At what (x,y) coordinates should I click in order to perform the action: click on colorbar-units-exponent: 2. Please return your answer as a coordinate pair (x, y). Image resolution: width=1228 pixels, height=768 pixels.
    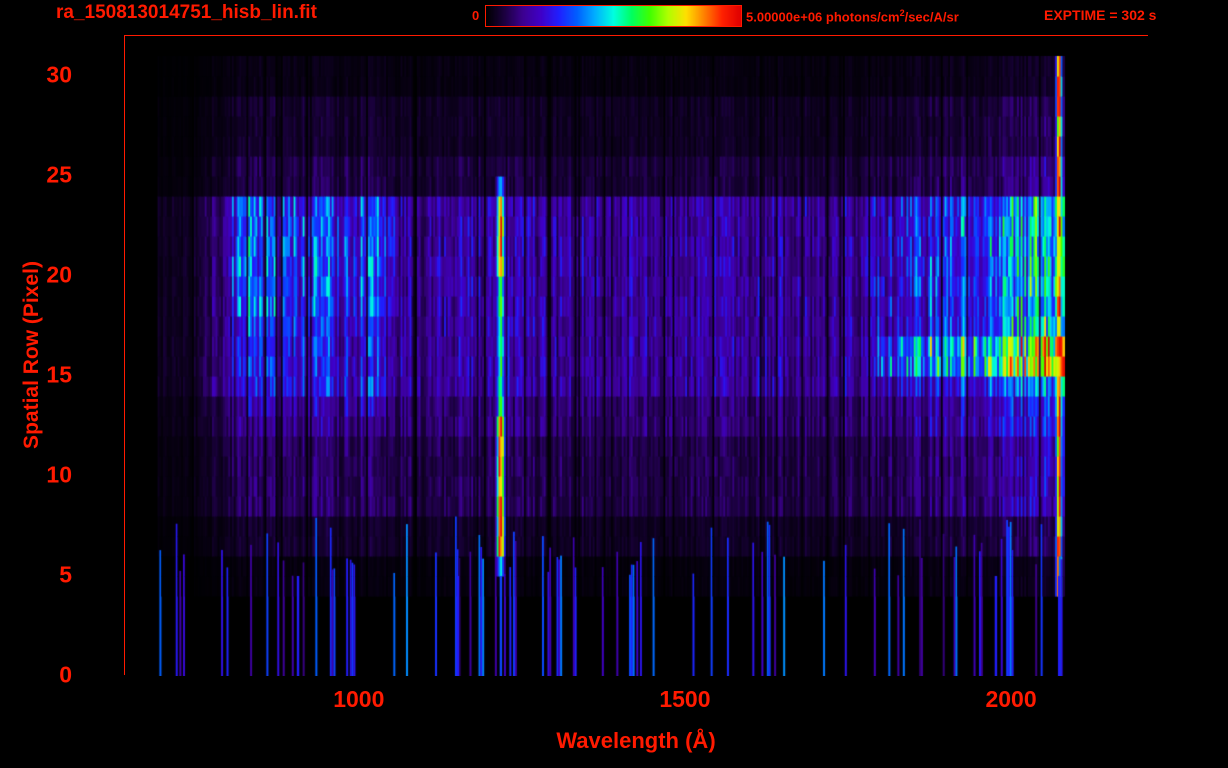
    Looking at the image, I should click on (902, 13).